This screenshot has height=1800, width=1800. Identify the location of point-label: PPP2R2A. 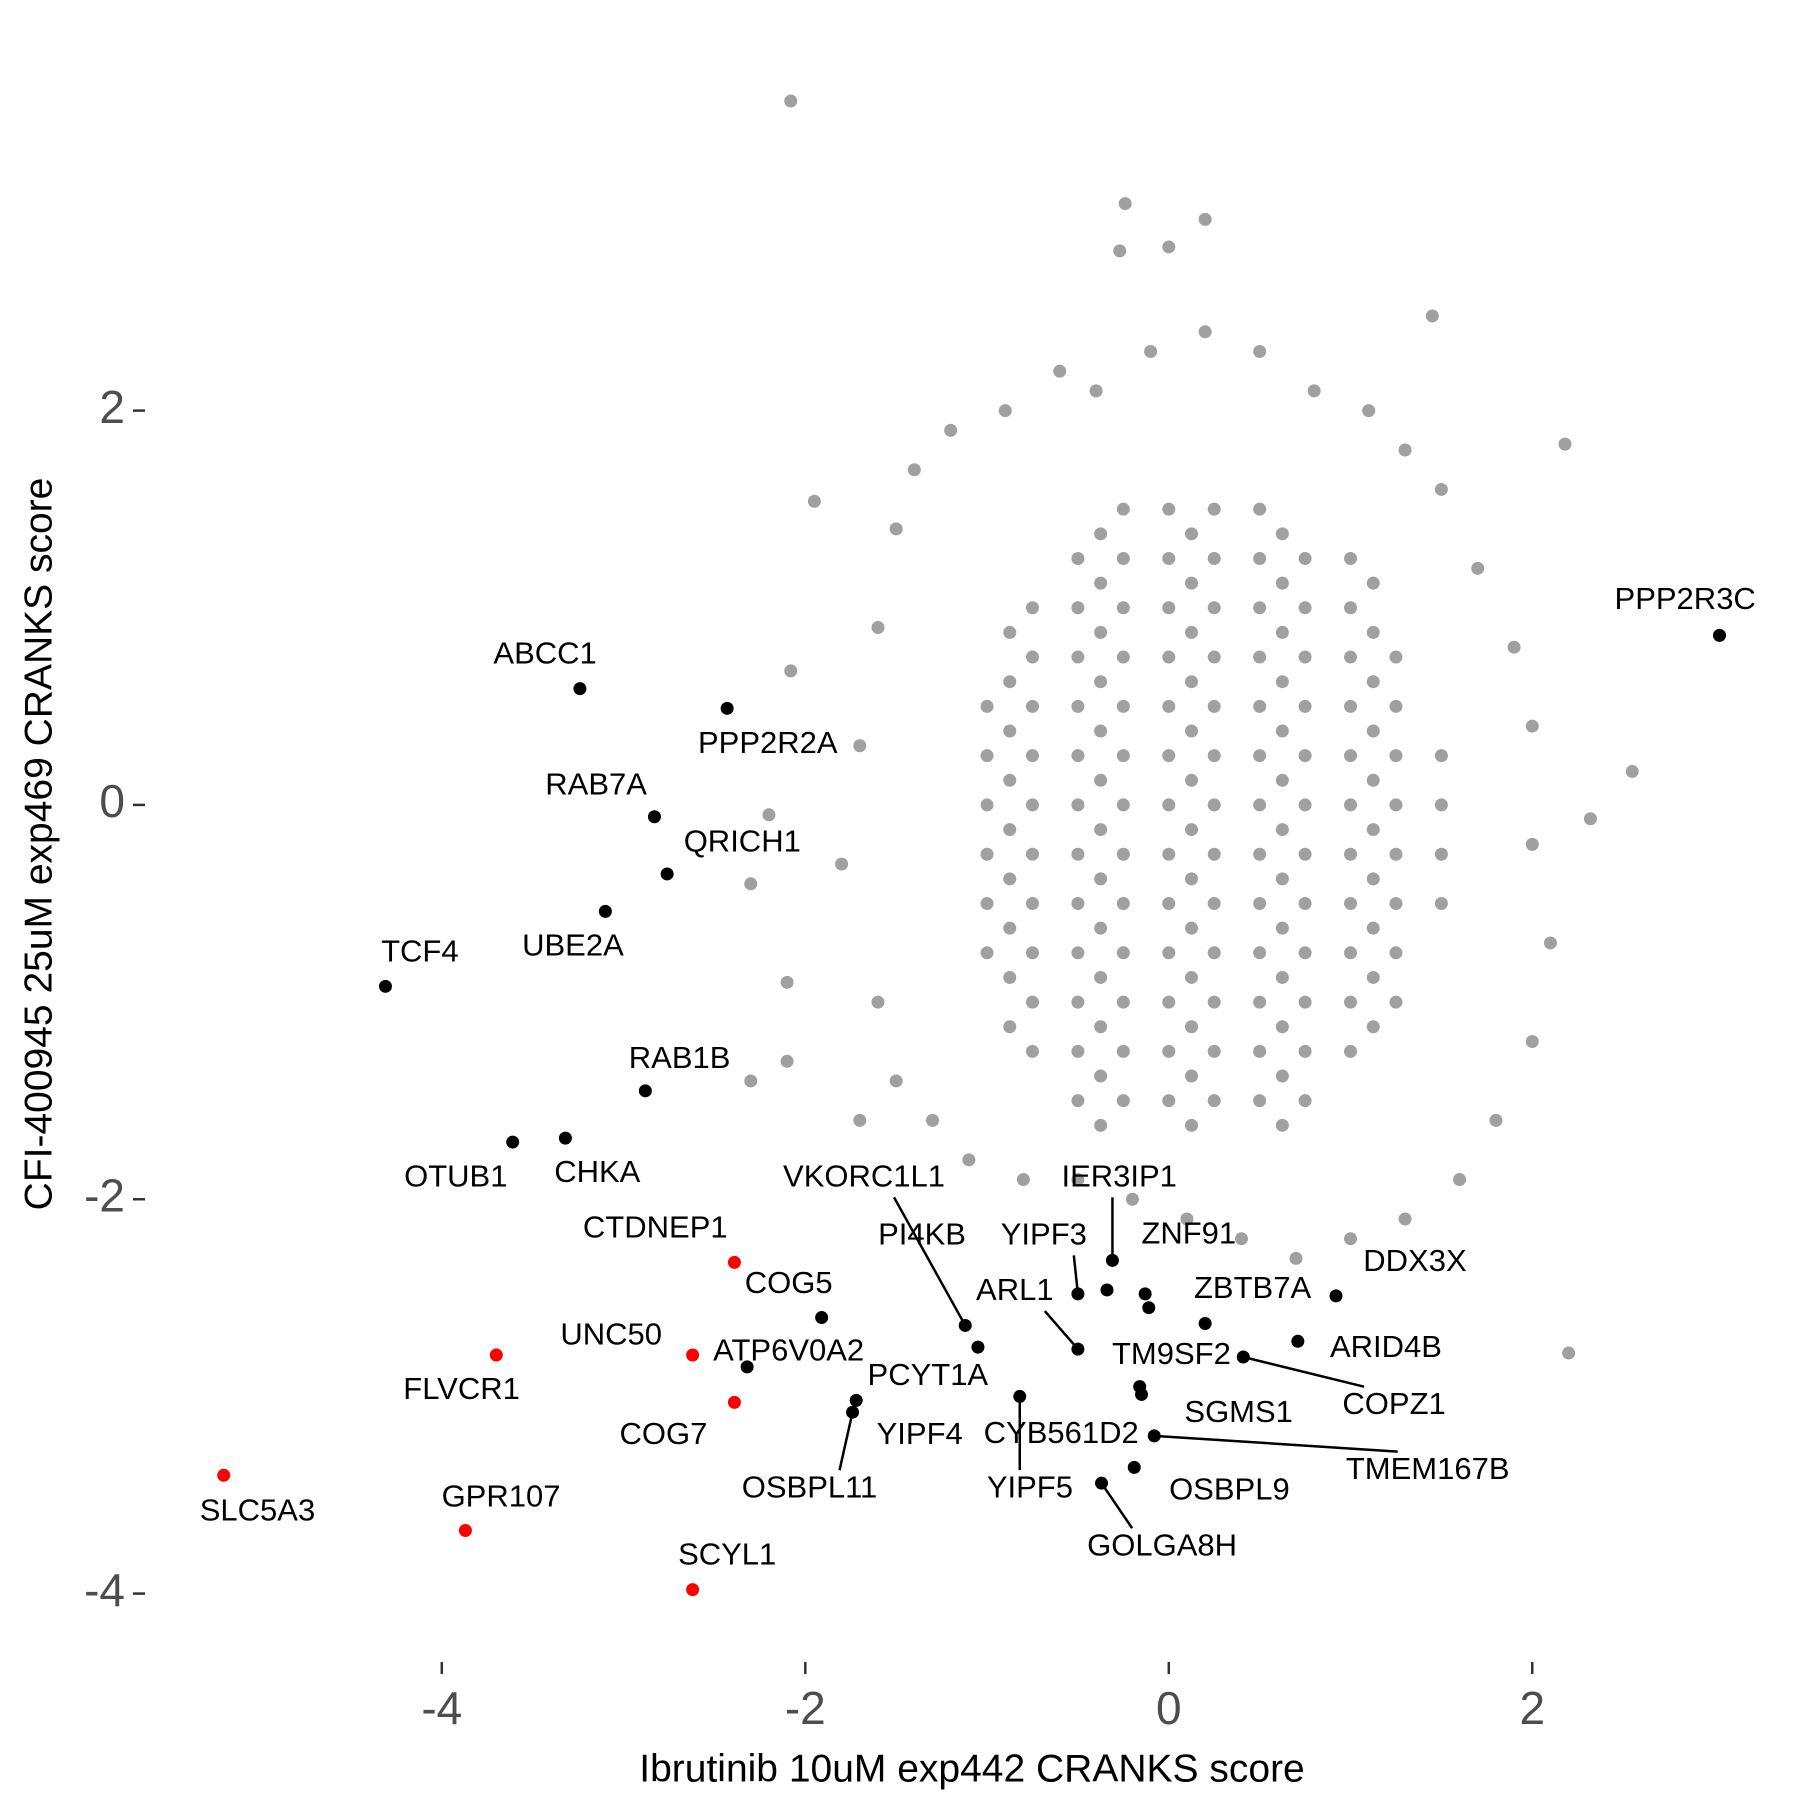
(768, 742).